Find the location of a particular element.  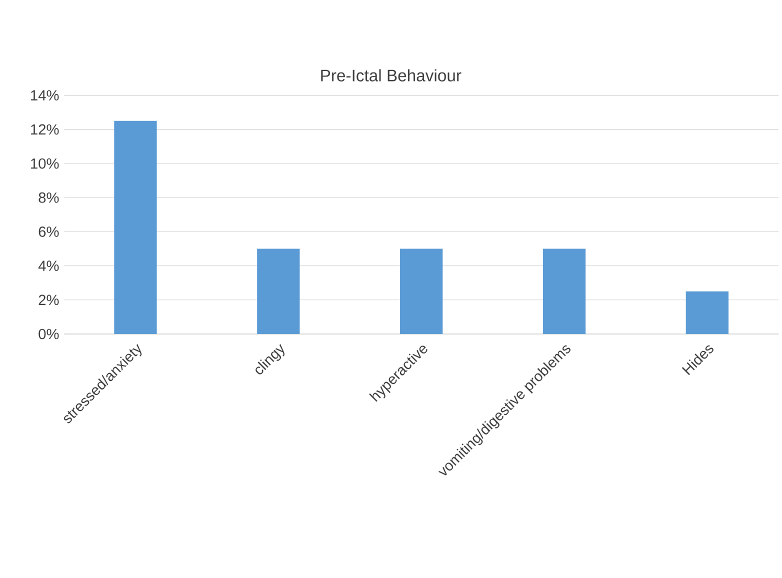

y-tick-label: 4% is located at coordinates (48, 265).